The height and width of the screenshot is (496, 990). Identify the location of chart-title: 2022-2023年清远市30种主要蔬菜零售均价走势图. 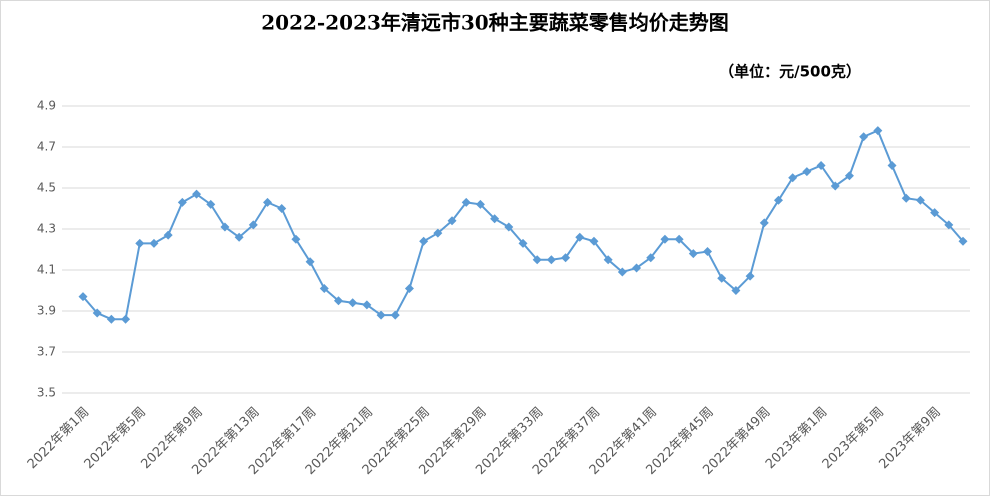
(494, 23).